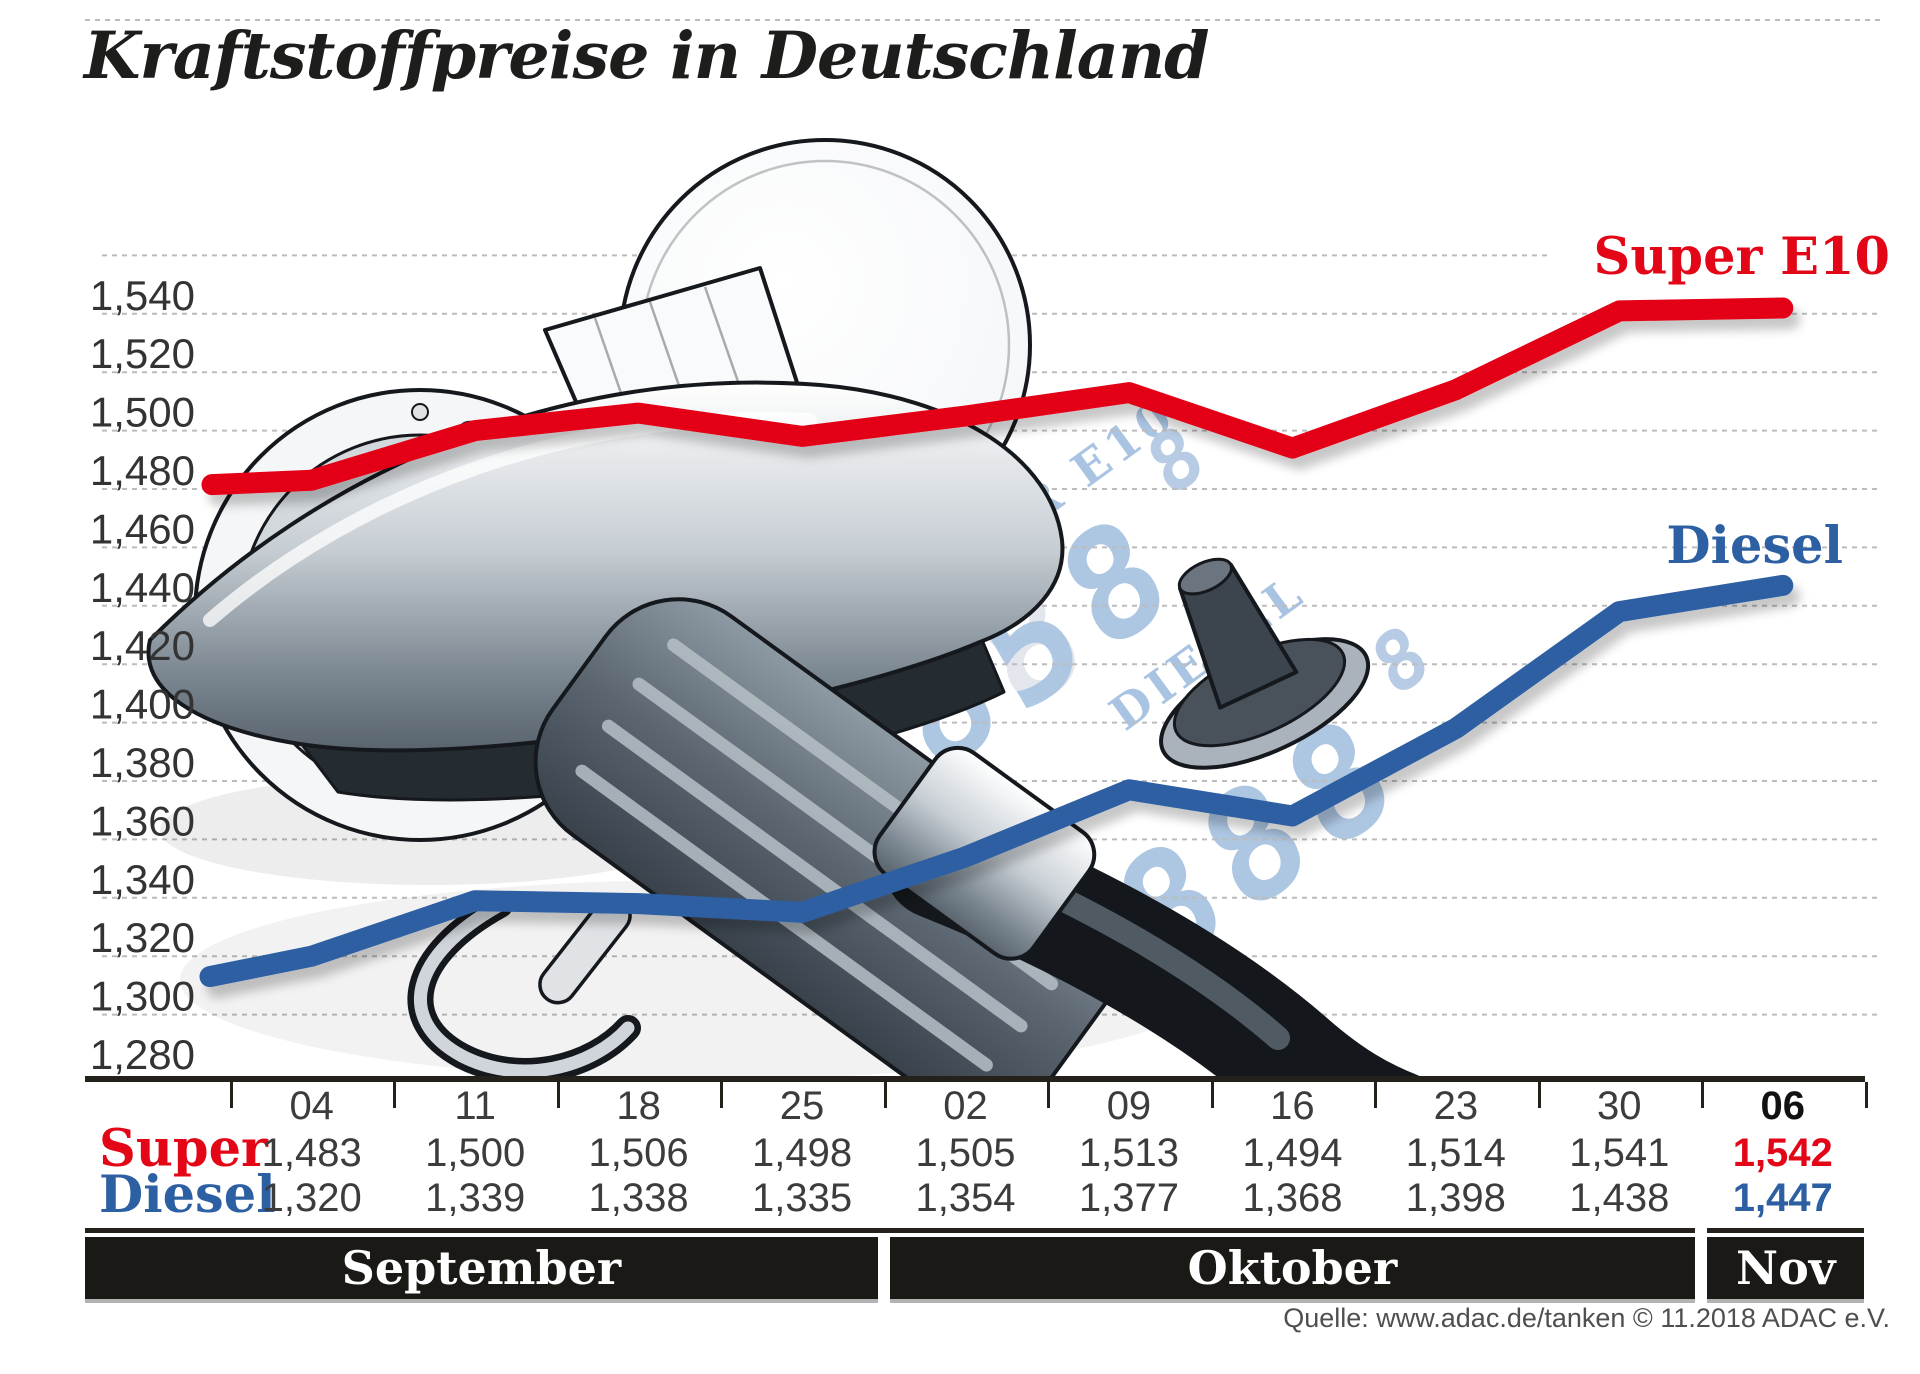 The width and height of the screenshot is (1920, 1374). I want to click on date-cell: 04, so click(311, 1106).